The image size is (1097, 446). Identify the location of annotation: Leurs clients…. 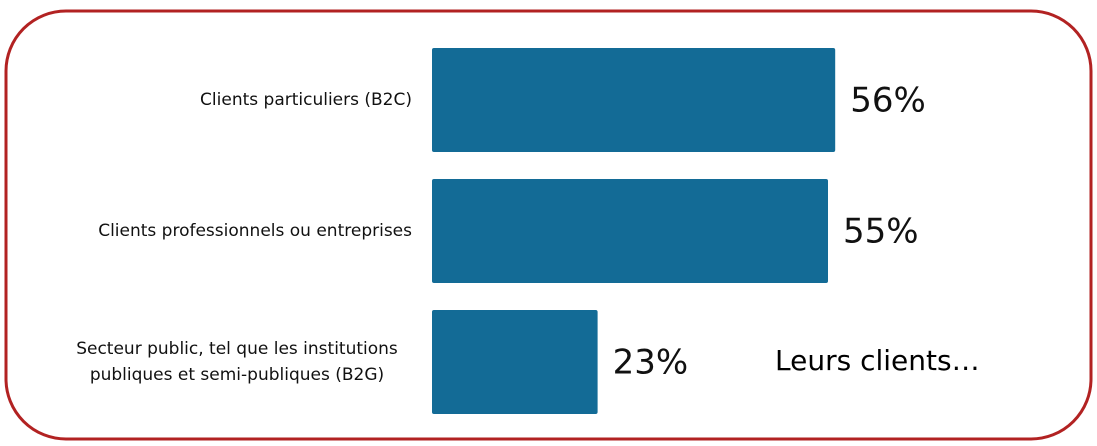
(877, 360).